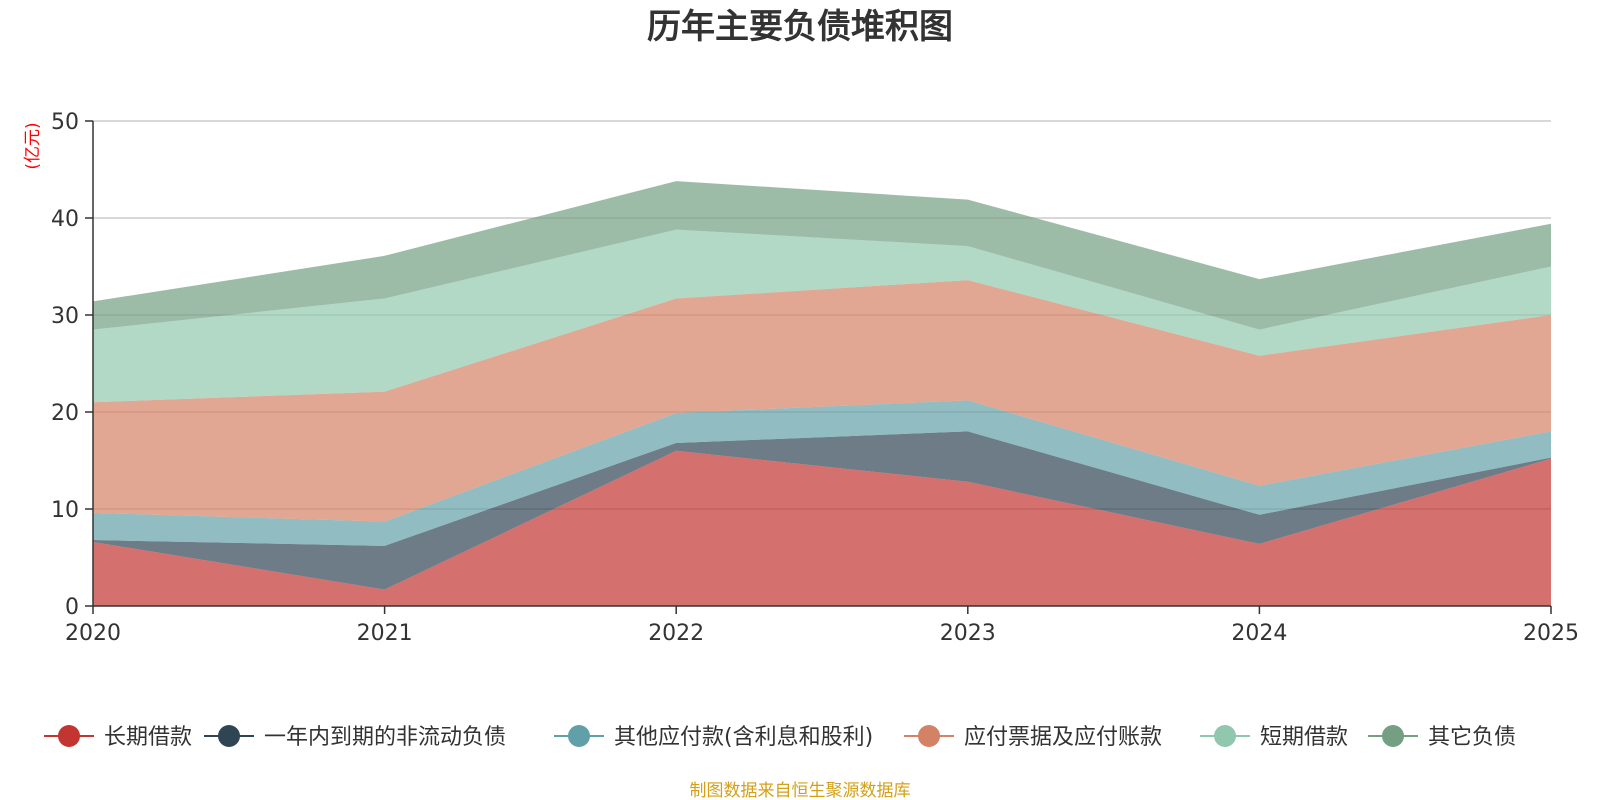  I want to click on legend-label: 应付票据及应付账款, so click(1063, 737).